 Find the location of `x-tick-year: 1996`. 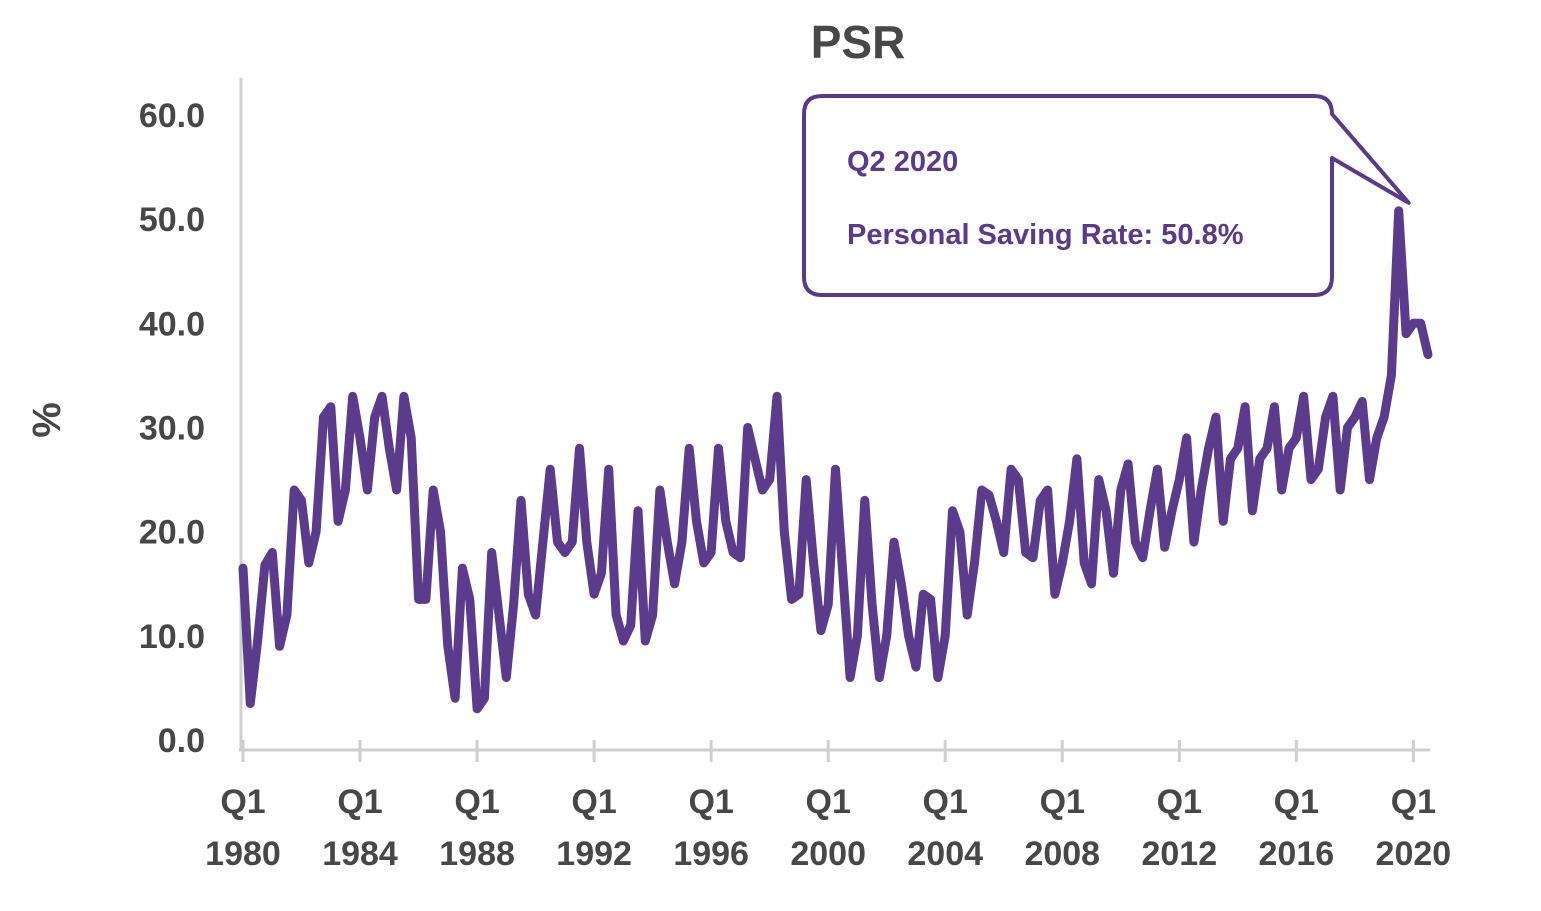

x-tick-year: 1996 is located at coordinates (711, 854).